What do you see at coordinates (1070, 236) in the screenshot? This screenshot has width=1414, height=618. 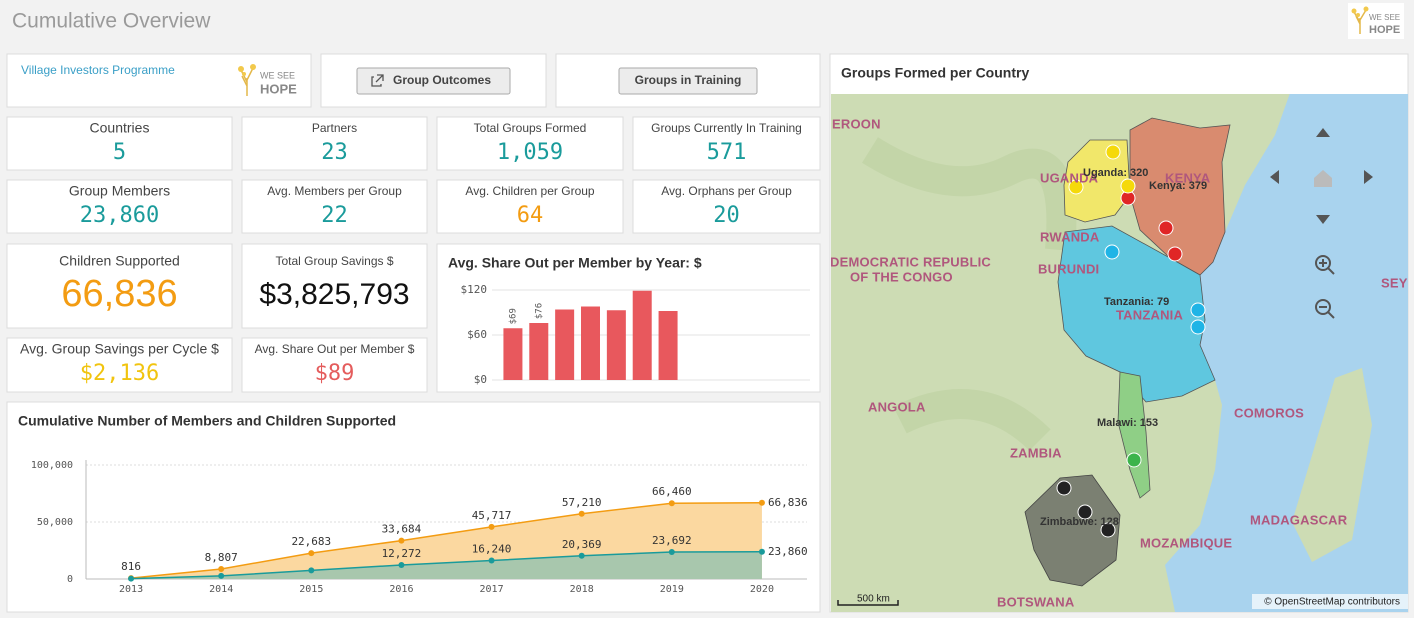 I see `place-label: RWANDA` at bounding box center [1070, 236].